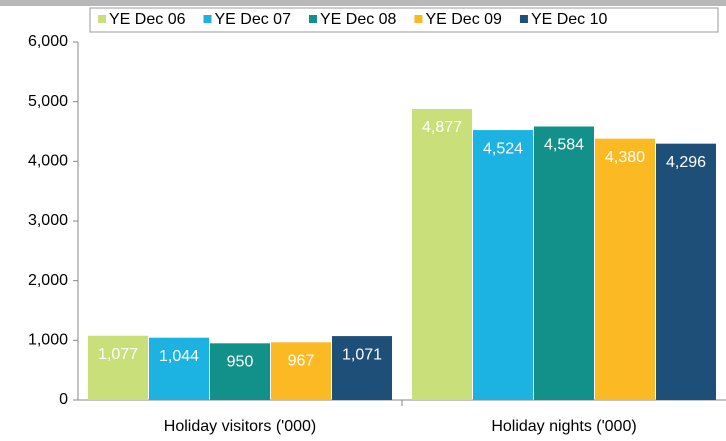 This screenshot has width=726, height=441. What do you see at coordinates (564, 145) in the screenshot?
I see `value-label: 4,584` at bounding box center [564, 145].